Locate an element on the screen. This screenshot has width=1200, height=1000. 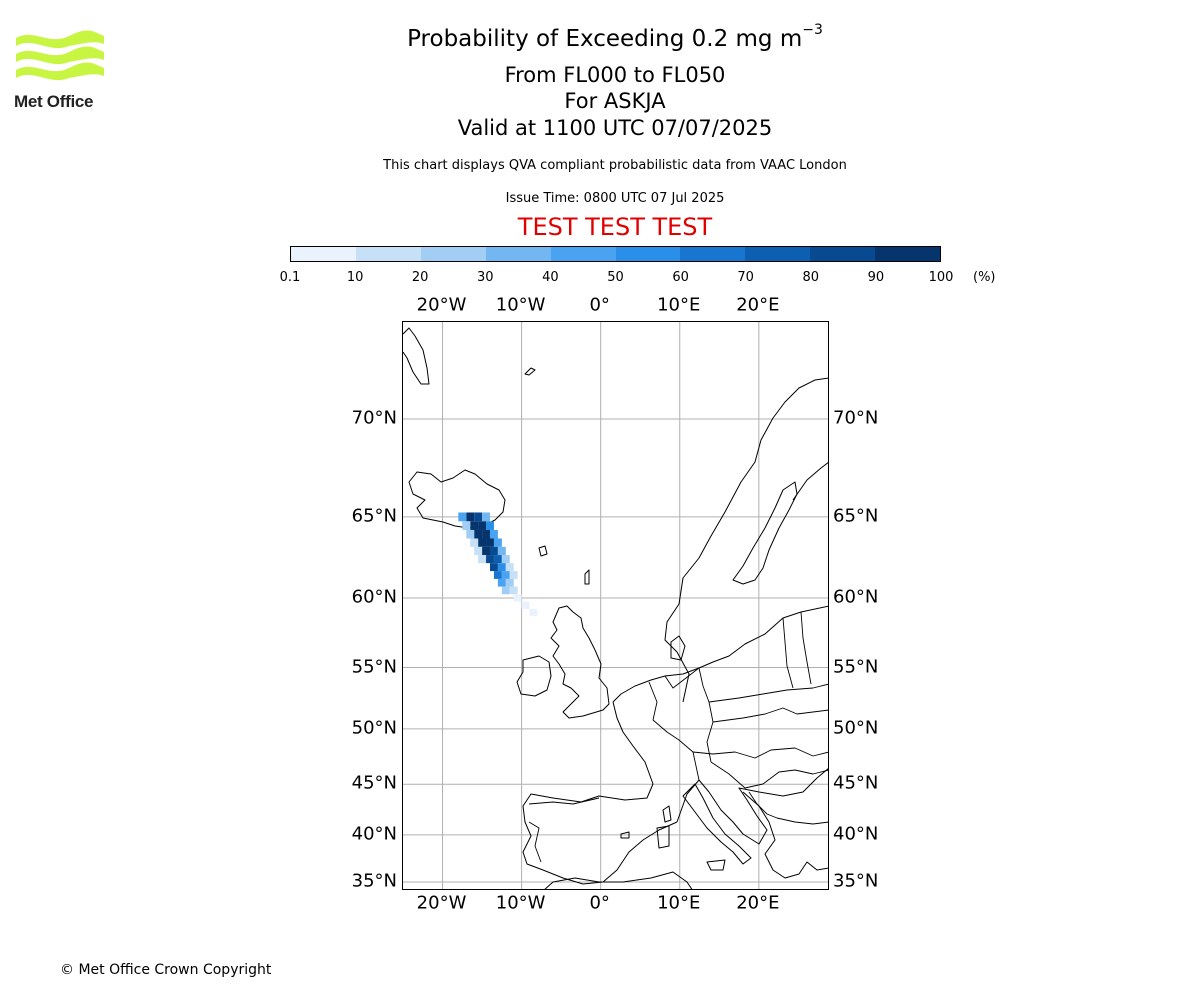
axis-tick-label: 50°N is located at coordinates (374, 728).